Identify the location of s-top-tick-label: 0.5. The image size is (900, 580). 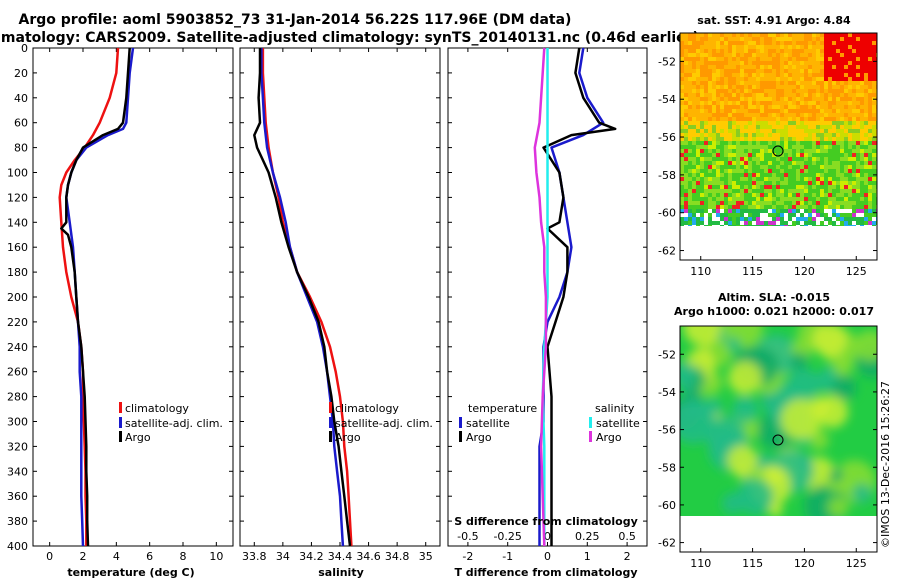
(627, 536).